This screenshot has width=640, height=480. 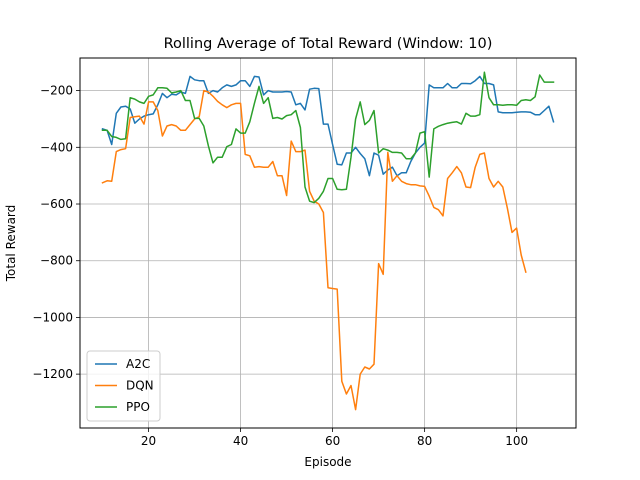 What do you see at coordinates (516, 441) in the screenshot?
I see `x-tick-label: 100` at bounding box center [516, 441].